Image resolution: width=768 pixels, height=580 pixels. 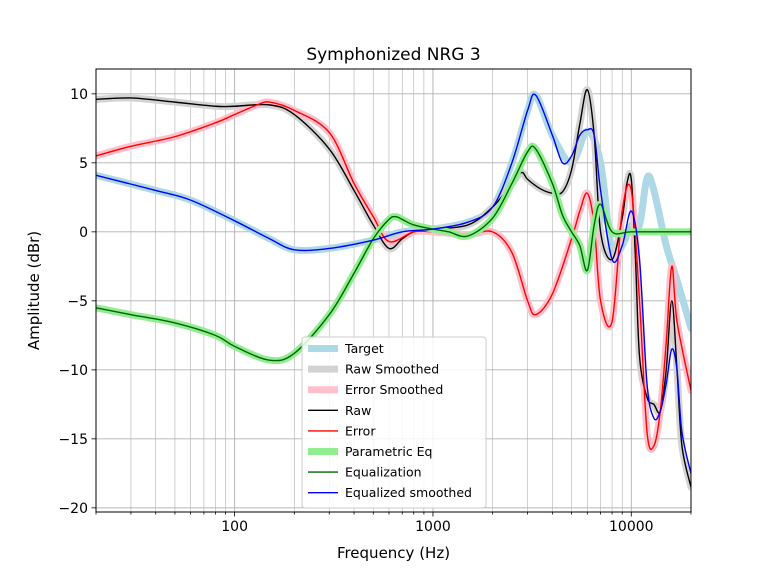 I want to click on y-tick-label: −20, so click(x=73, y=509).